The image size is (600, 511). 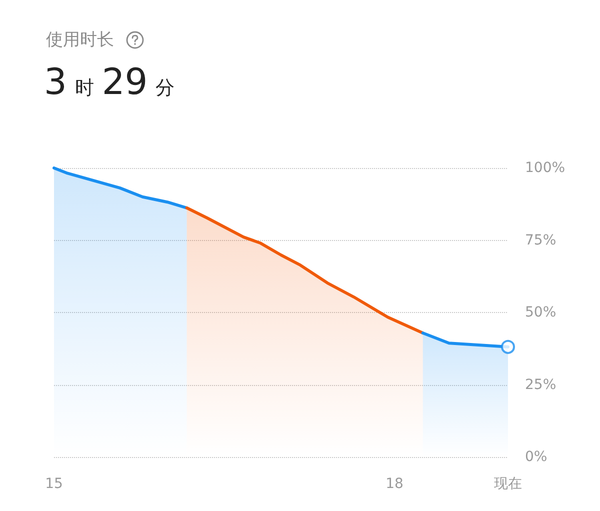 I want to click on y-tick-label: 50%, so click(x=540, y=312).